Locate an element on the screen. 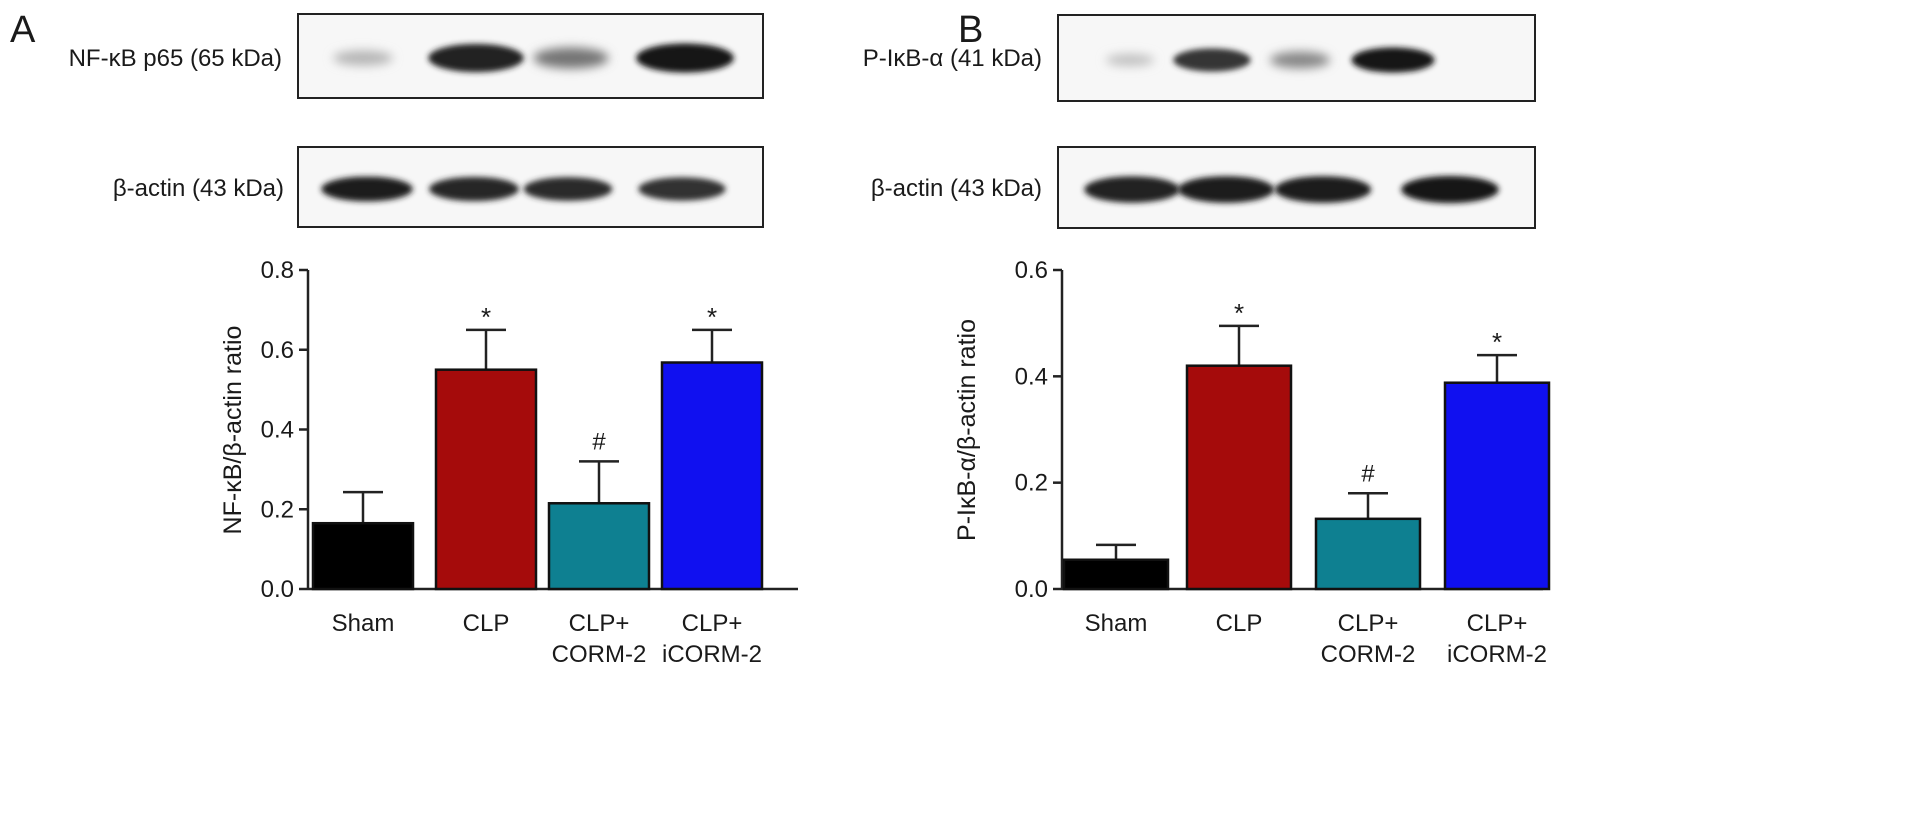  chart-b-bars: Sham * CLP # CLP+ CORM-2 * CLP+ iCORM-2 is located at coordinates (1306, 483).